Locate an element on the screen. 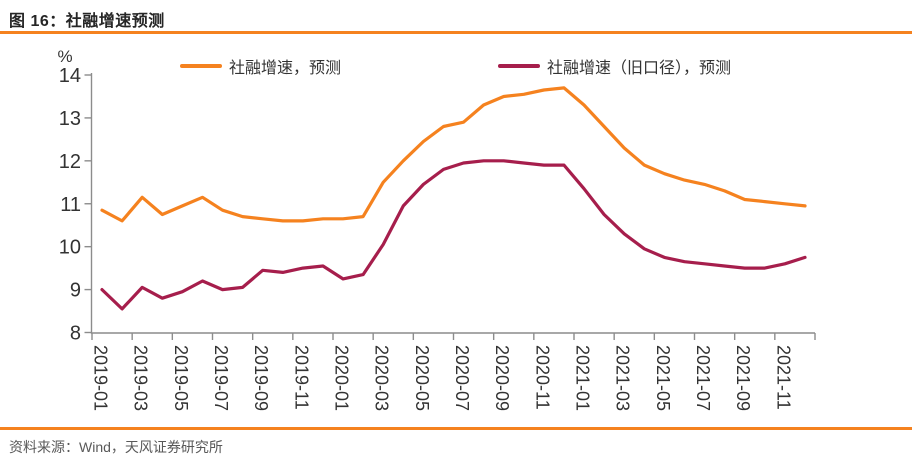  x-tick-label: 2020-05 is located at coordinates (422, 378).